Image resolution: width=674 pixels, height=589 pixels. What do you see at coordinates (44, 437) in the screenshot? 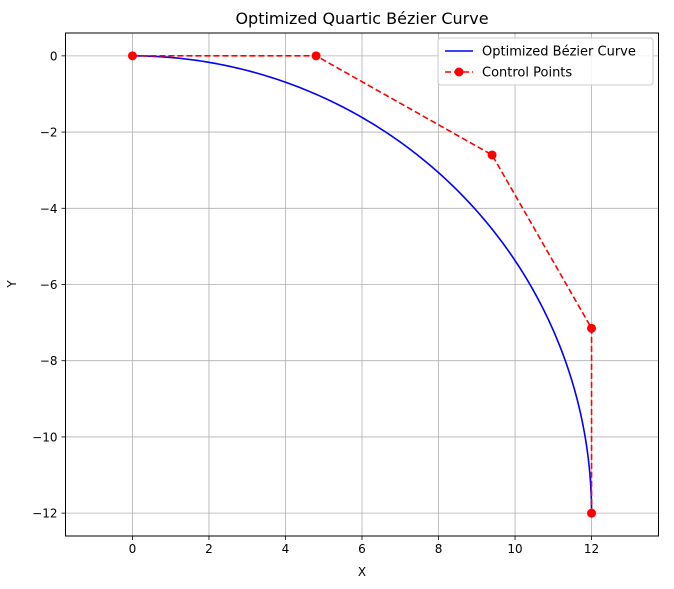
I see `y-tick-label: −10` at bounding box center [44, 437].